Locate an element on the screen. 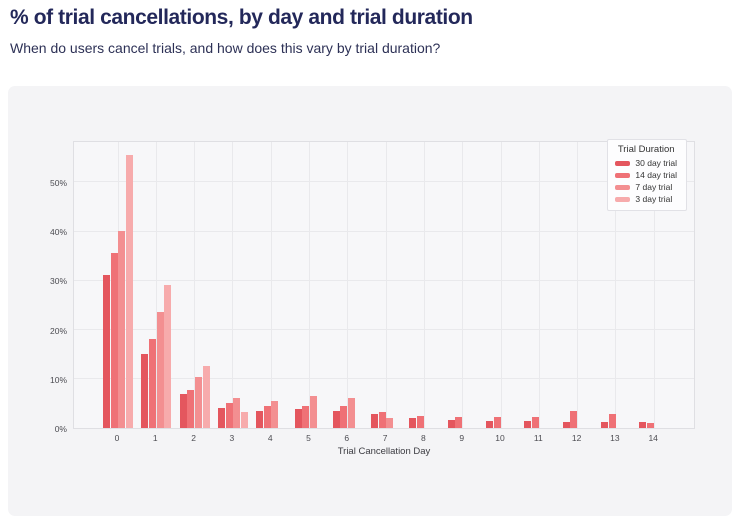 Image resolution: width=740 pixels, height=524 pixels. x-tick-label: 9 is located at coordinates (462, 438).